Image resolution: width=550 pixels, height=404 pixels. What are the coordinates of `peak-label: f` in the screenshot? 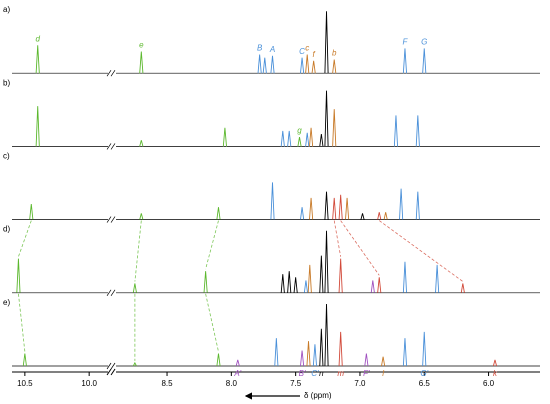 It's located at (314, 54).